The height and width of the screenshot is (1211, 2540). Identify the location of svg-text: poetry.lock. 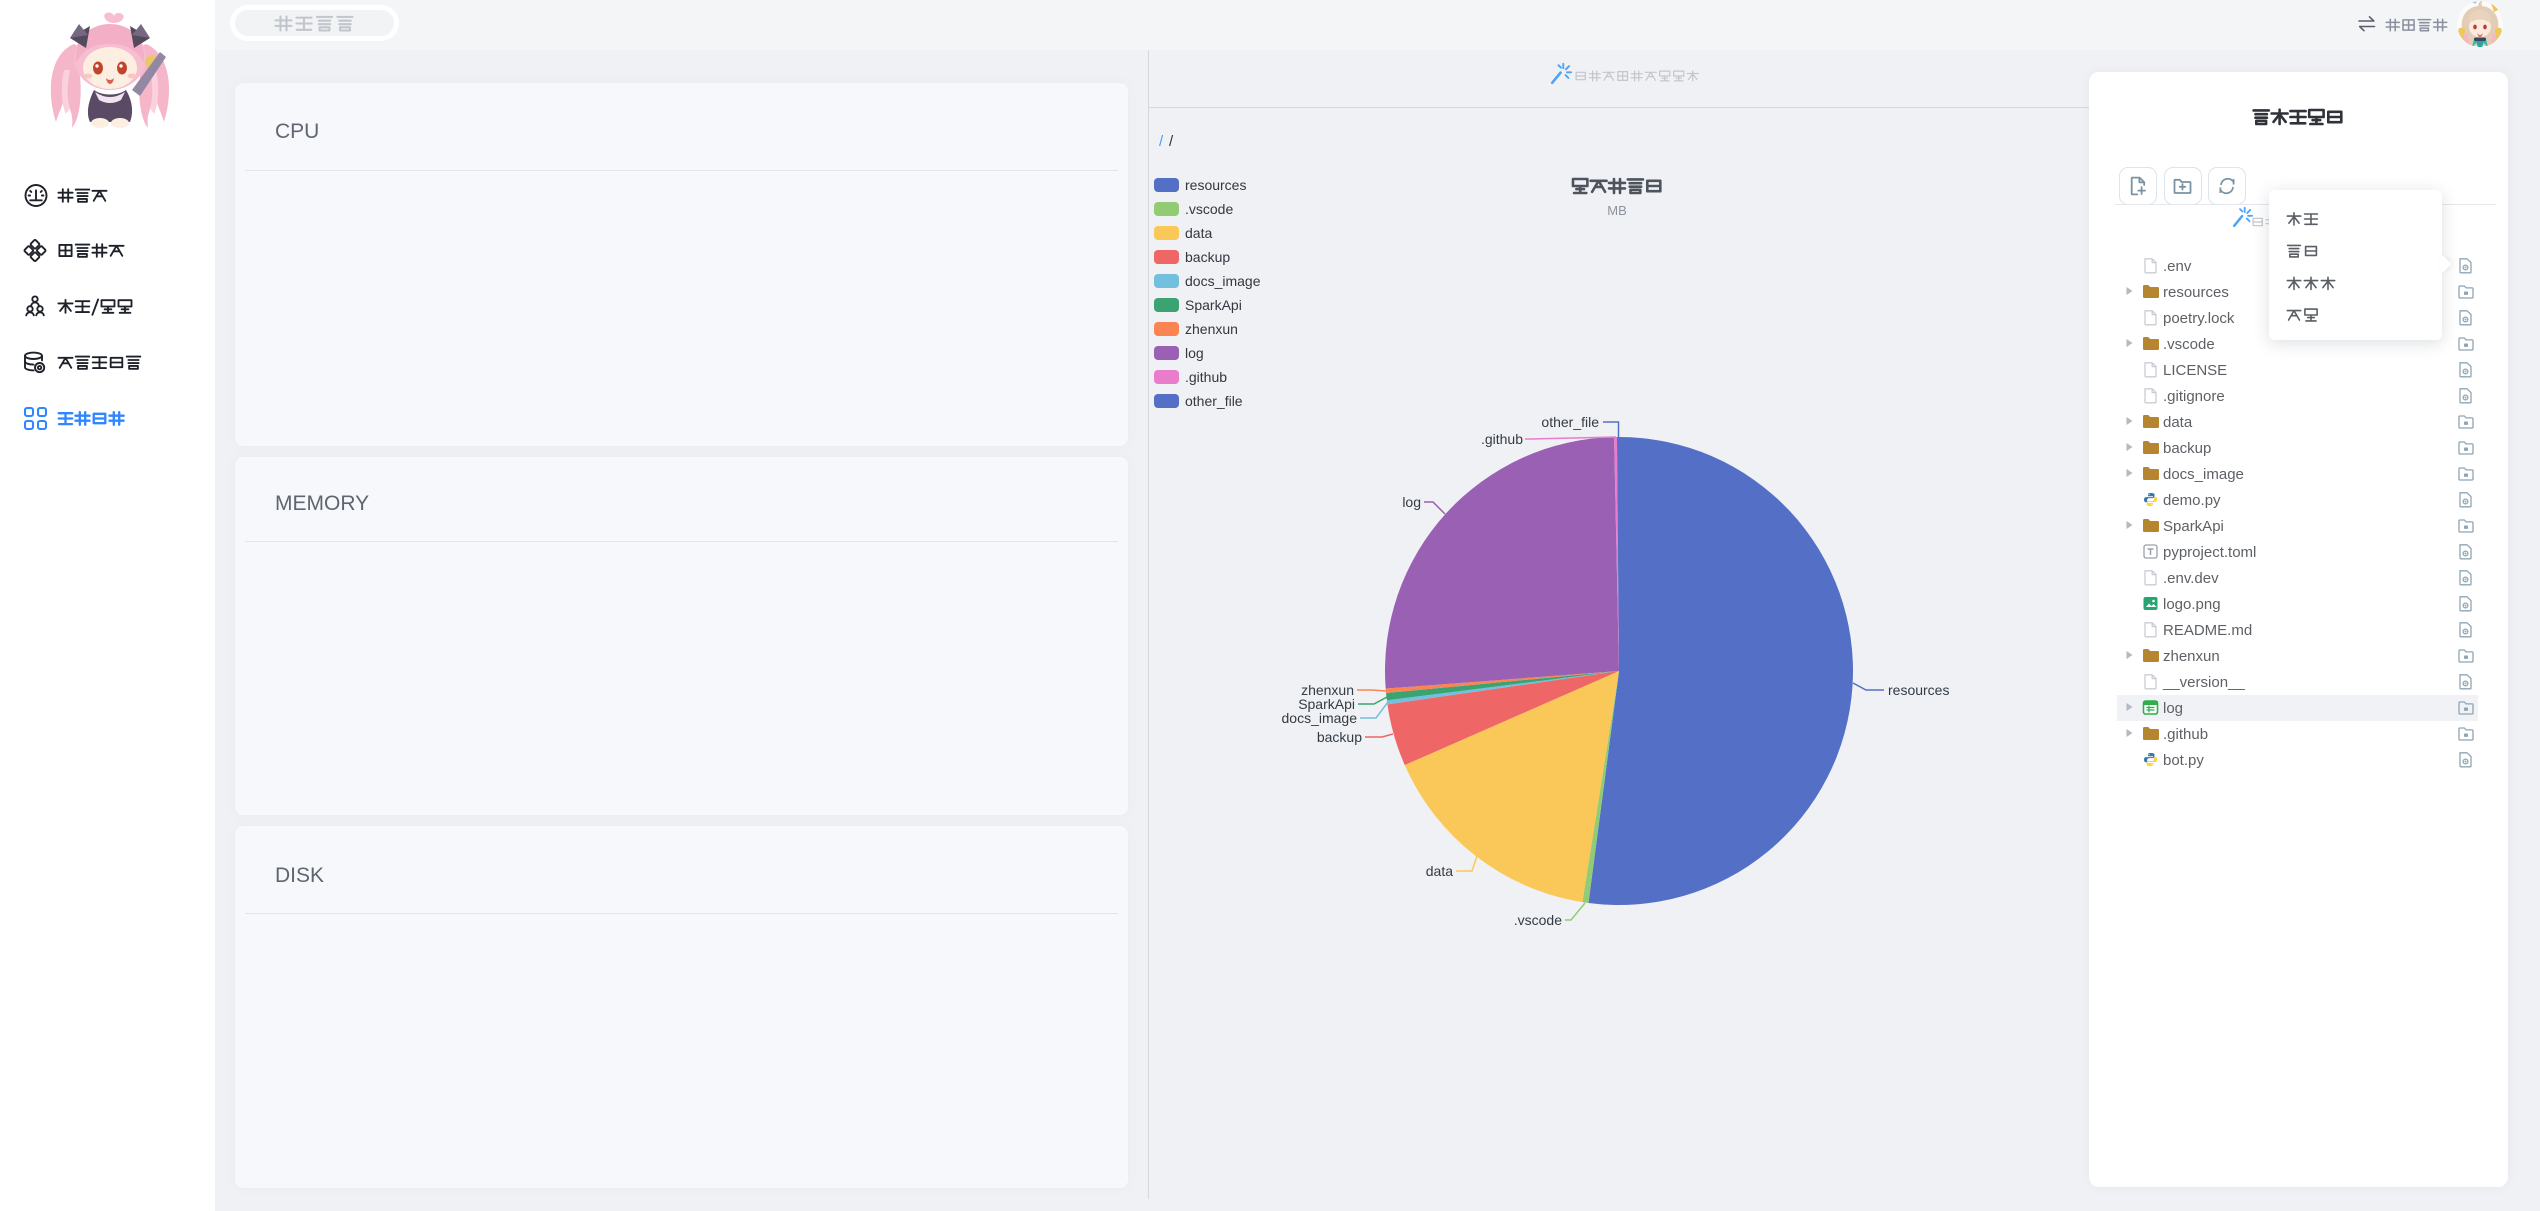
(2199, 318).